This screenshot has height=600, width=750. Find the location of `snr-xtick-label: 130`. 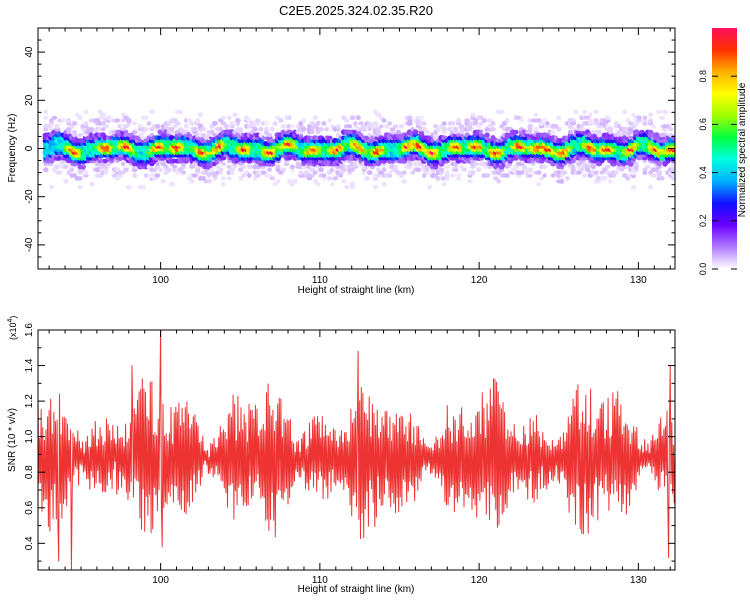

snr-xtick-label: 130 is located at coordinates (638, 580).